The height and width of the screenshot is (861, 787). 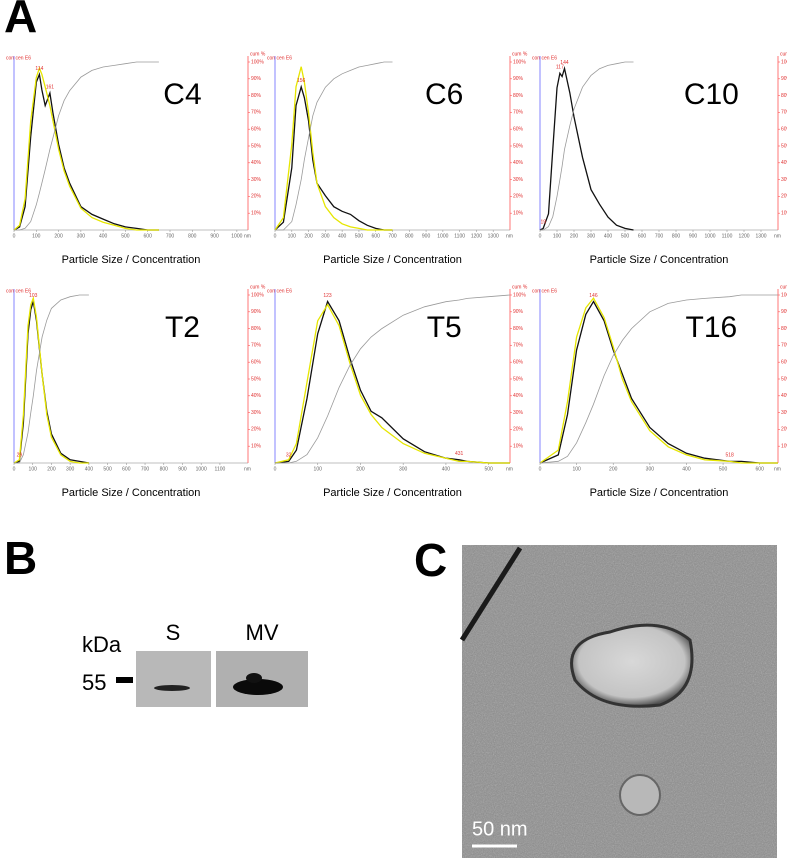 I want to click on chart-title: C4, so click(x=182, y=94).